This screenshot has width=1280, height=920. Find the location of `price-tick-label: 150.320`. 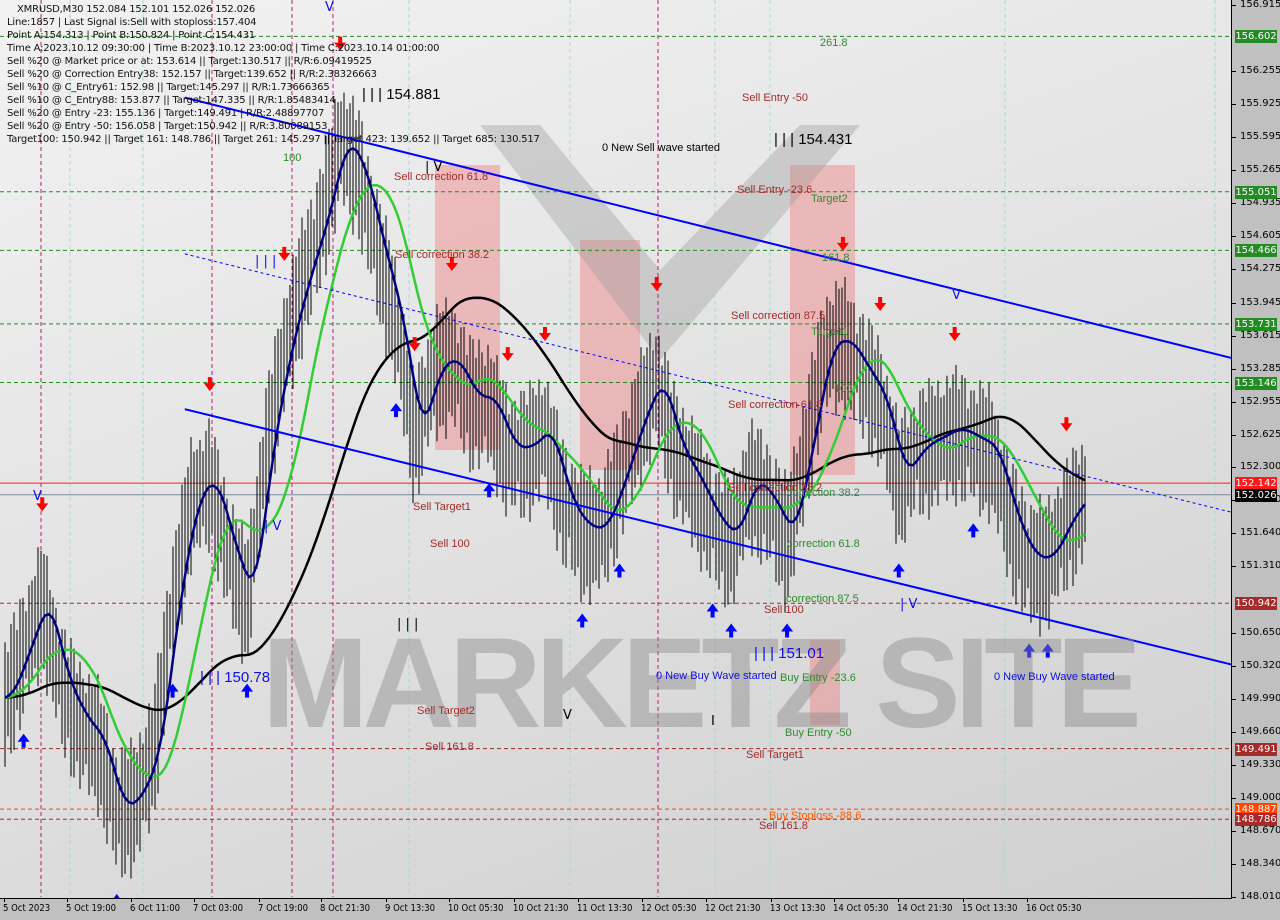

price-tick-label: 150.320 is located at coordinates (1260, 665).